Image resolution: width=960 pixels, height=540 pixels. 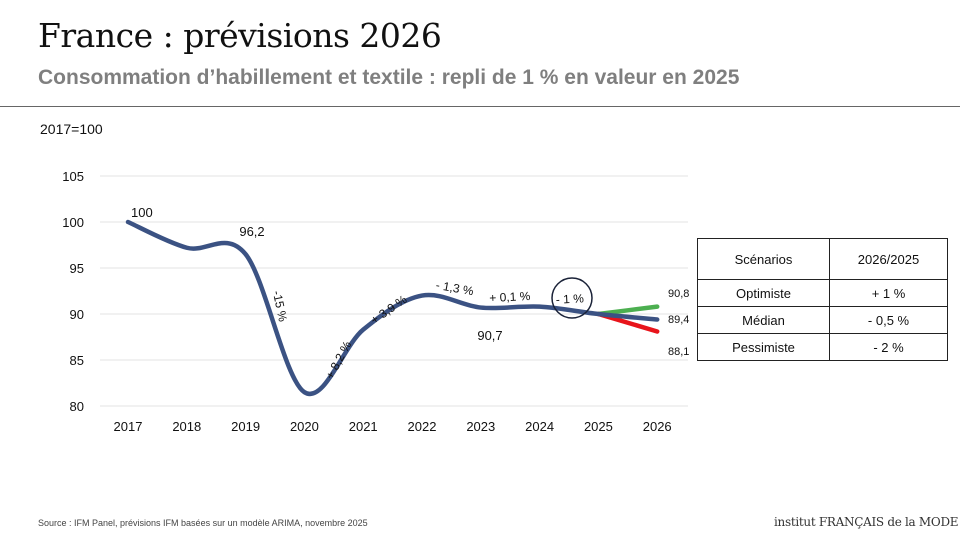 What do you see at coordinates (455, 288) in the screenshot?
I see `growth-label: - 1,3 %` at bounding box center [455, 288].